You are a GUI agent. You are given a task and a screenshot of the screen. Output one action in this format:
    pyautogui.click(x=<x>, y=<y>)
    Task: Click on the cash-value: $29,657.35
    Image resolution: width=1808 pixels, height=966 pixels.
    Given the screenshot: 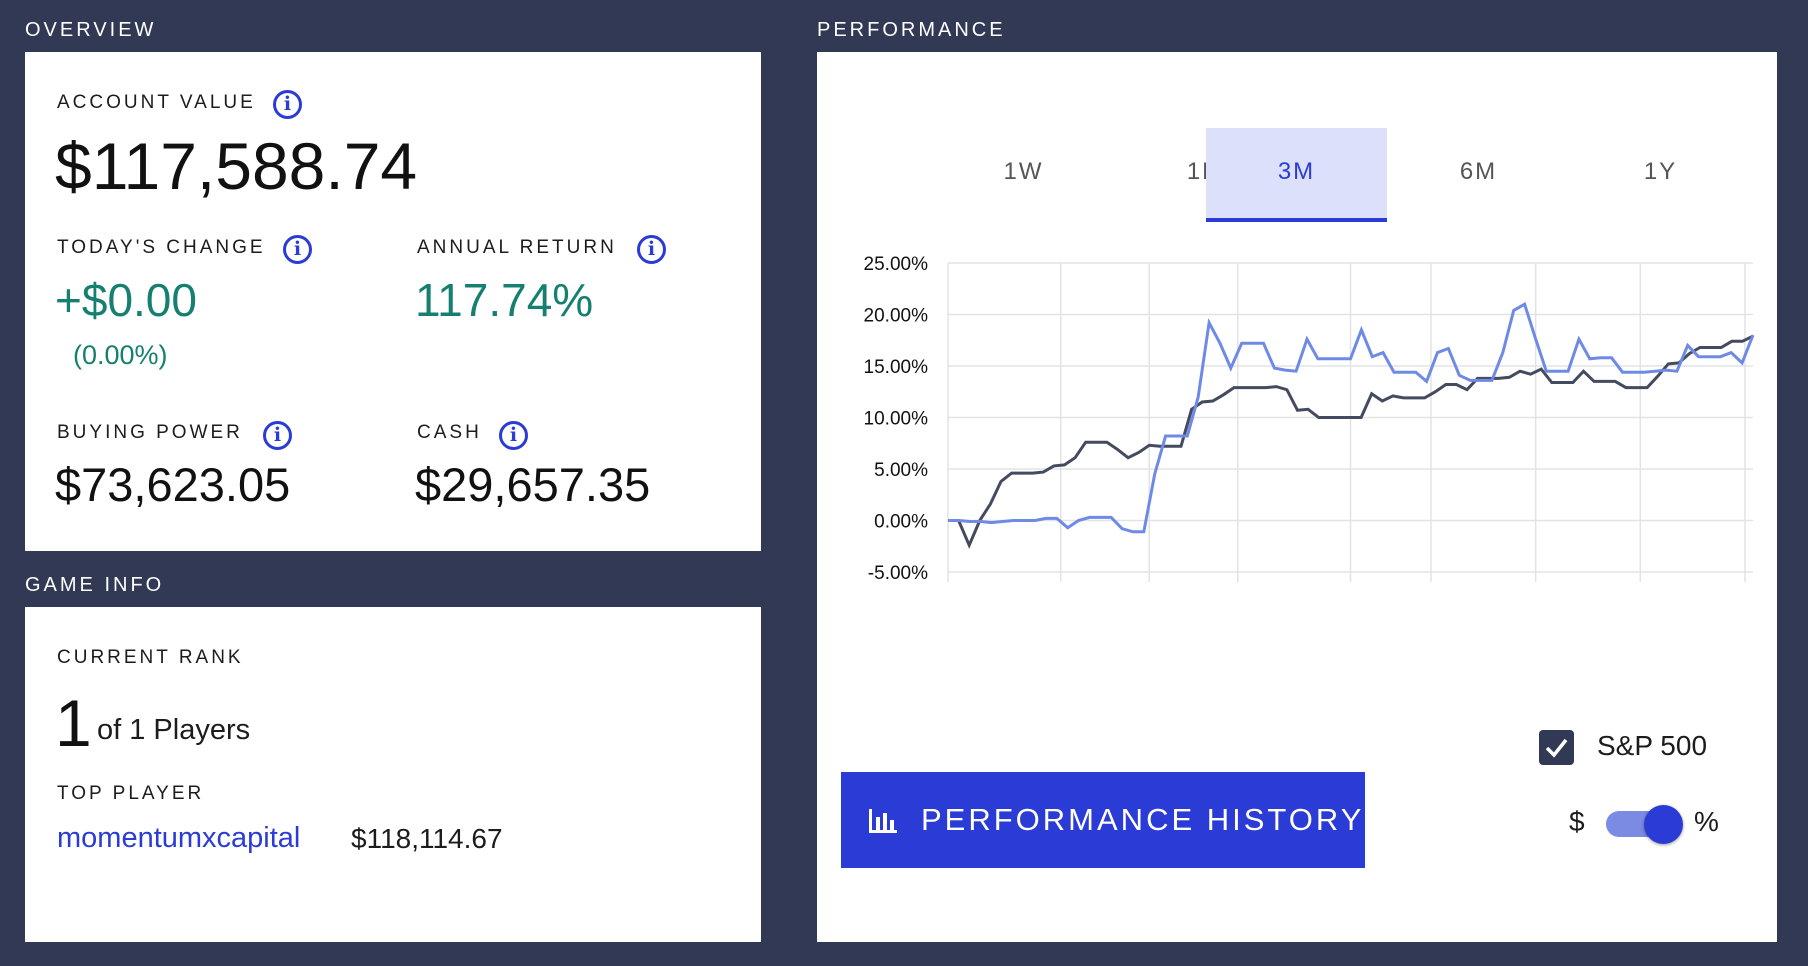 What is the action you would take?
    pyautogui.click(x=533, y=484)
    